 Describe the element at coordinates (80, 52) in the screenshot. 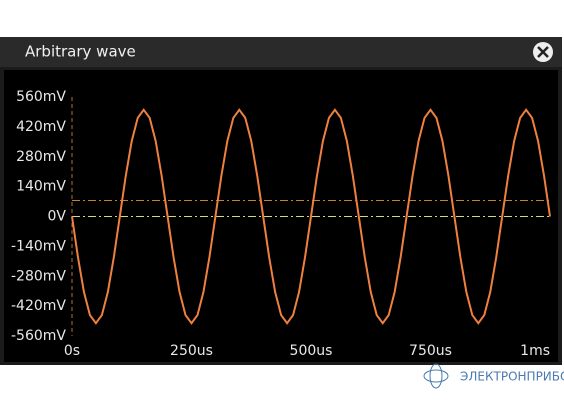

I see `window-title: Arbitrary wave` at that location.